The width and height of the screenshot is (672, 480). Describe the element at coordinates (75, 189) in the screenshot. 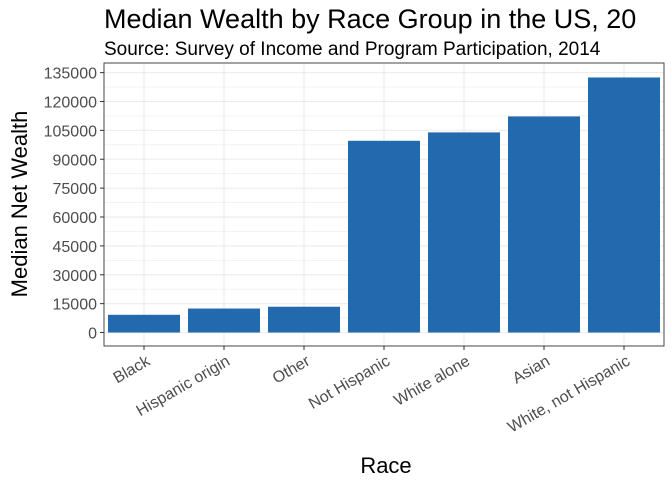

I see `y-tick-label: 75000` at that location.